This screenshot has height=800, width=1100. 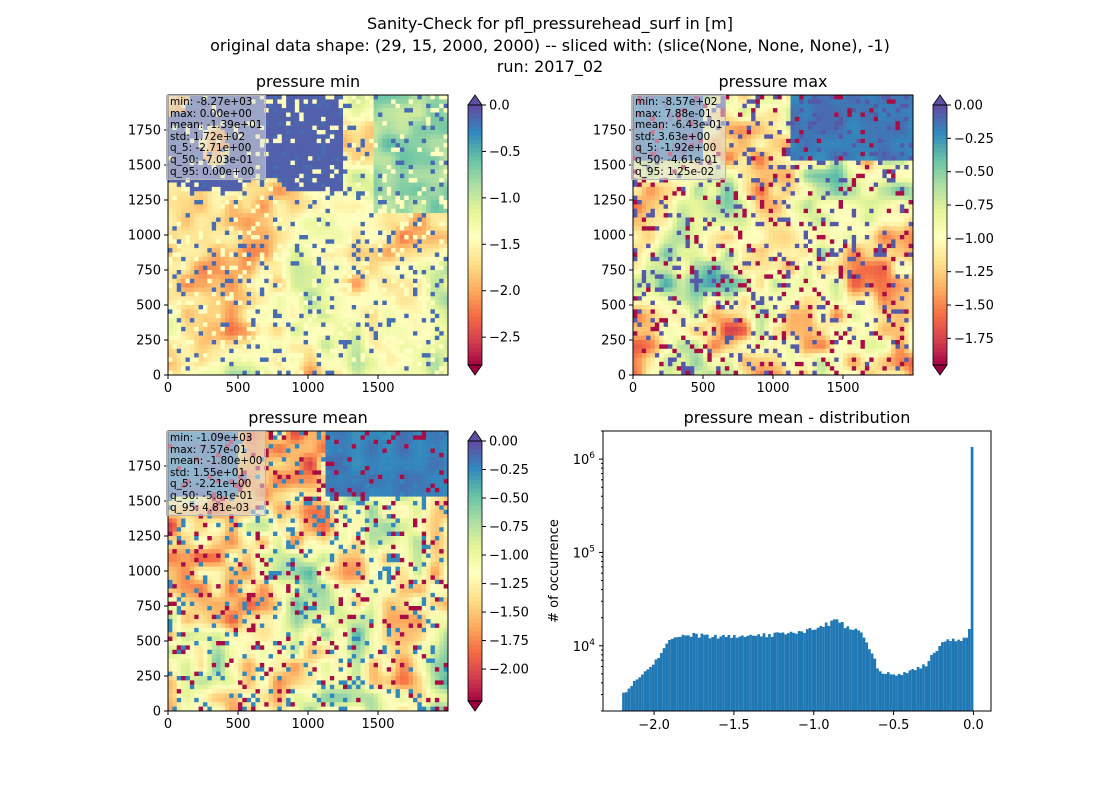 What do you see at coordinates (963, 235) in the screenshot?
I see `colorbar: 0.00 −0.25 −0.50 −0.75 −1.00 −1.25 −1.50 −1.75` at bounding box center [963, 235].